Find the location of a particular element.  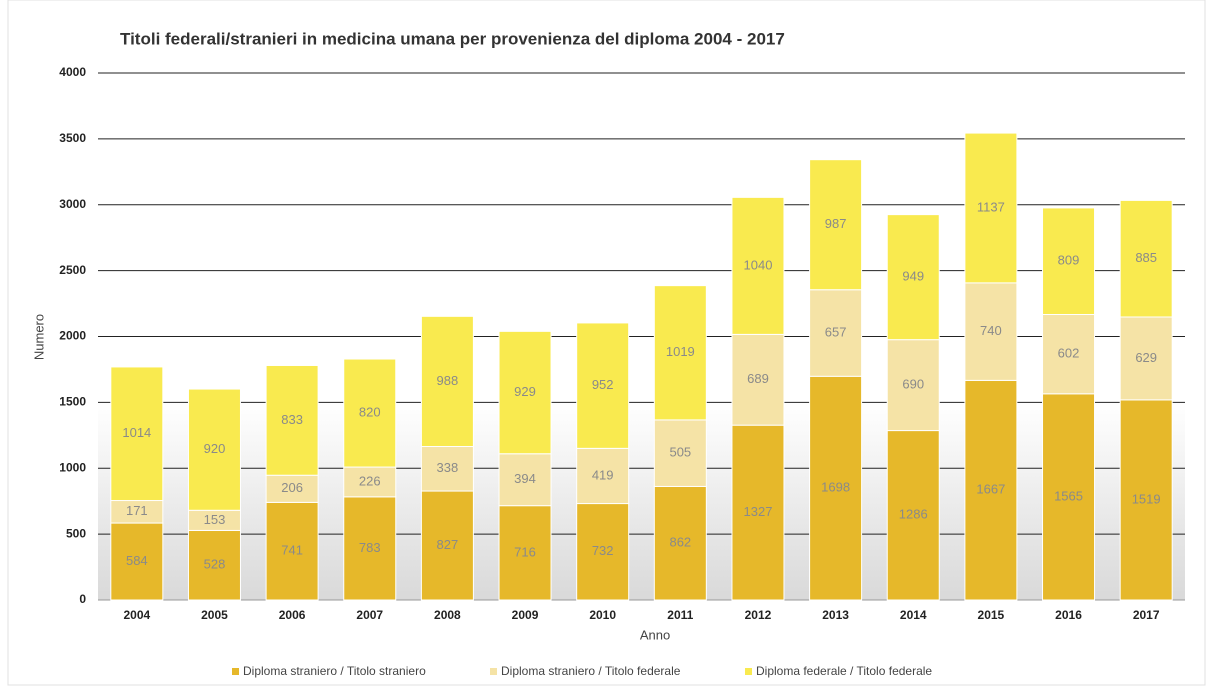

x-tick-label: 2014 is located at coordinates (913, 615).